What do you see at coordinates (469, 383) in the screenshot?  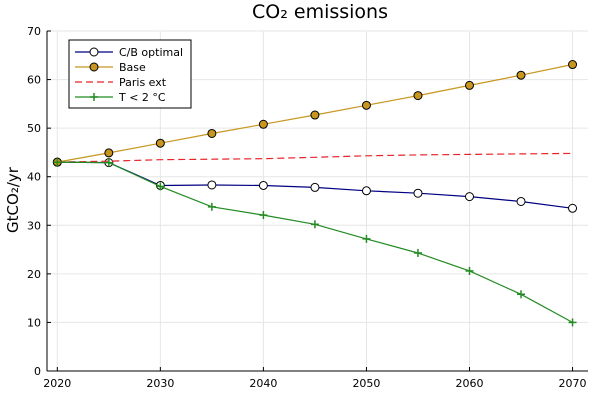 I see `x-tick-label: 2060` at bounding box center [469, 383].